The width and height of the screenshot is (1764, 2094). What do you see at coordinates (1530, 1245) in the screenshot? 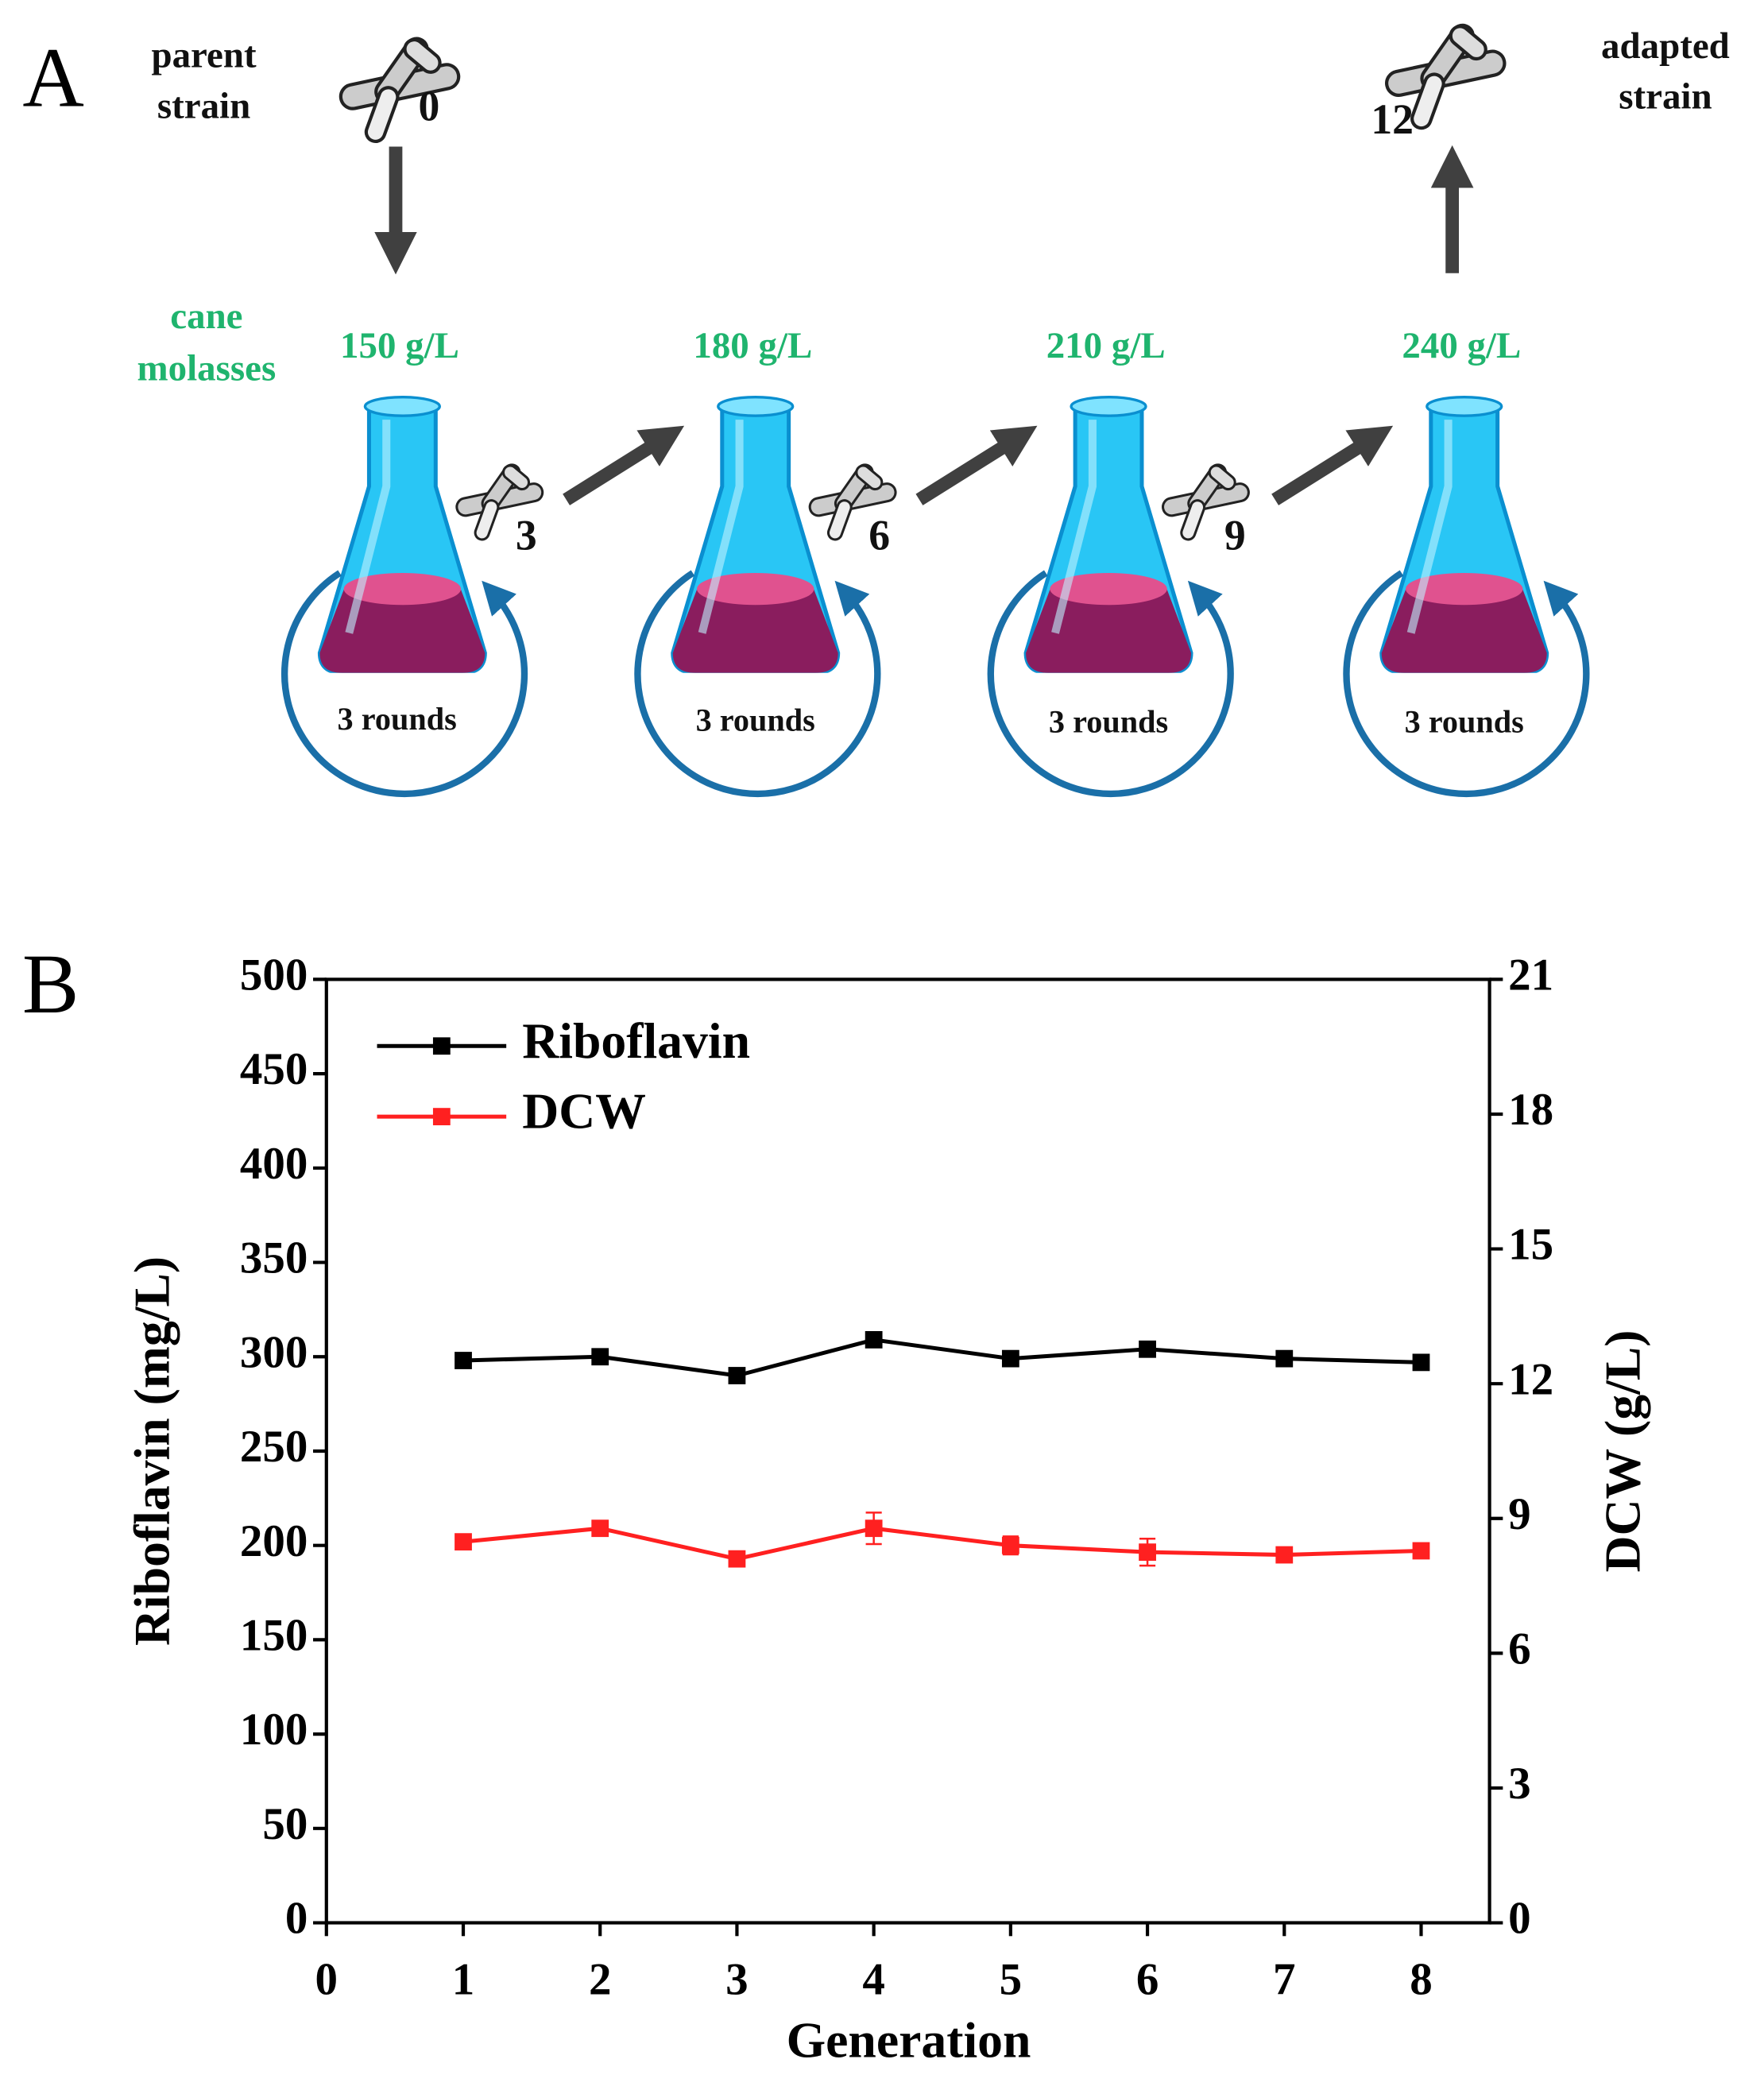
I see `y2-tick-label: 15` at bounding box center [1530, 1245].